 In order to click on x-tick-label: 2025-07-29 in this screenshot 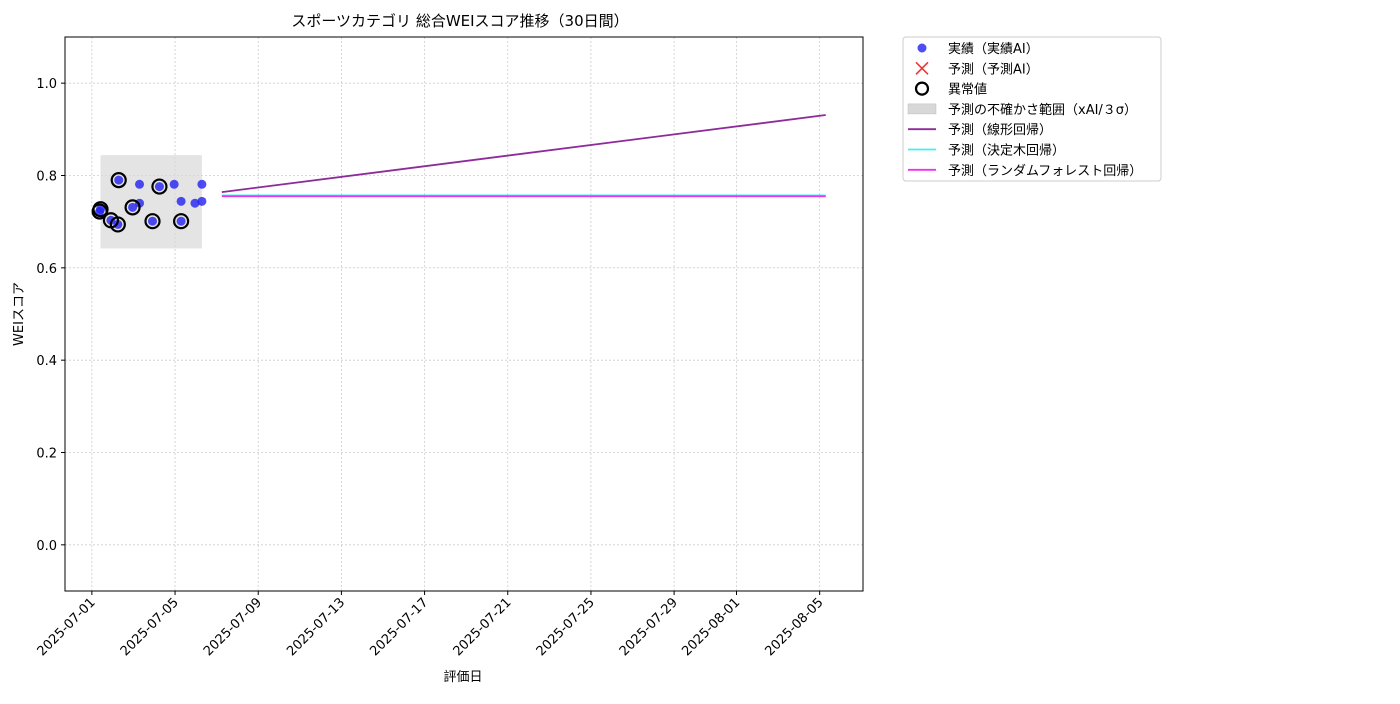, I will do `click(649, 627)`.